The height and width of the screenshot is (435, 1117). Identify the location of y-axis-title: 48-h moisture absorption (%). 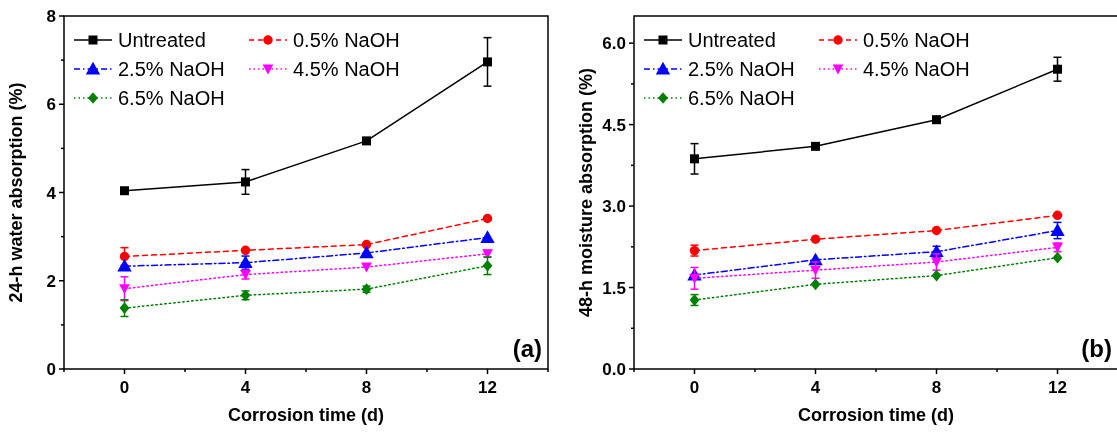
(586, 192).